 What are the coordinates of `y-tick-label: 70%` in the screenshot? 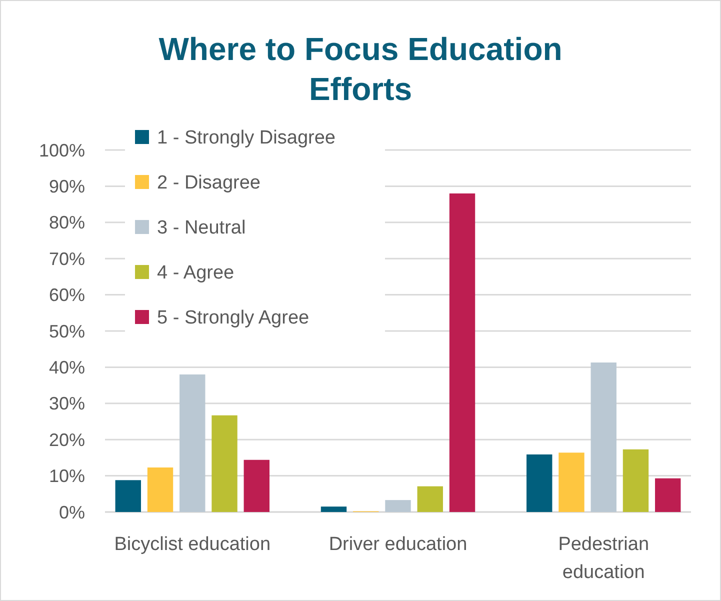 It's located at (66, 258).